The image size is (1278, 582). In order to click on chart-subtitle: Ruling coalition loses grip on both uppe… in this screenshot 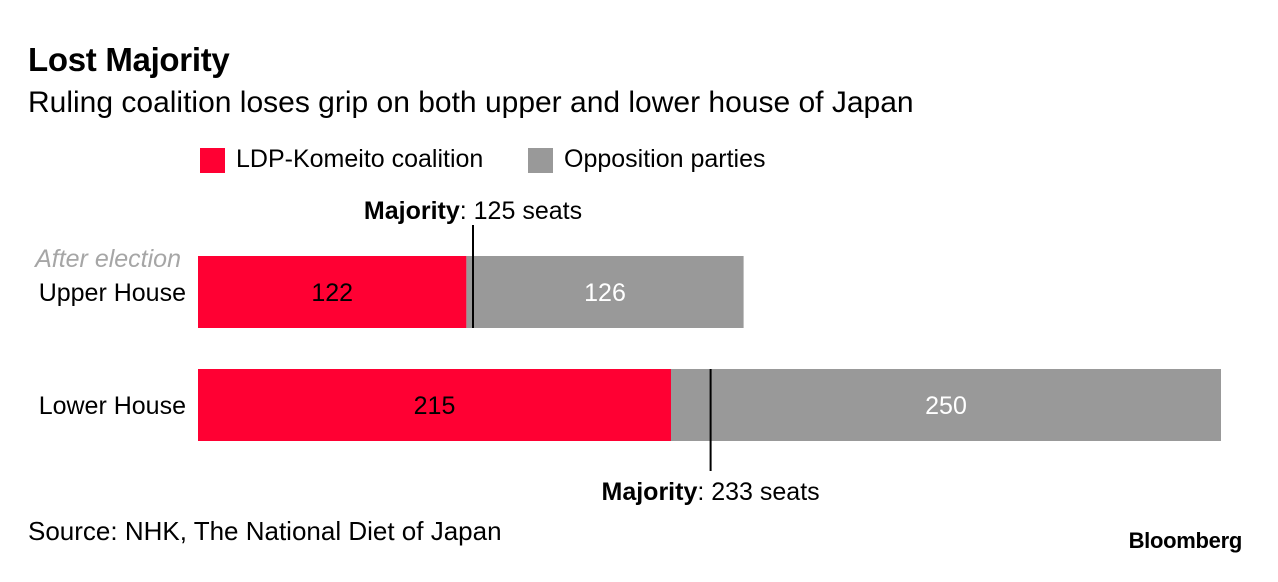, I will do `click(471, 102)`.